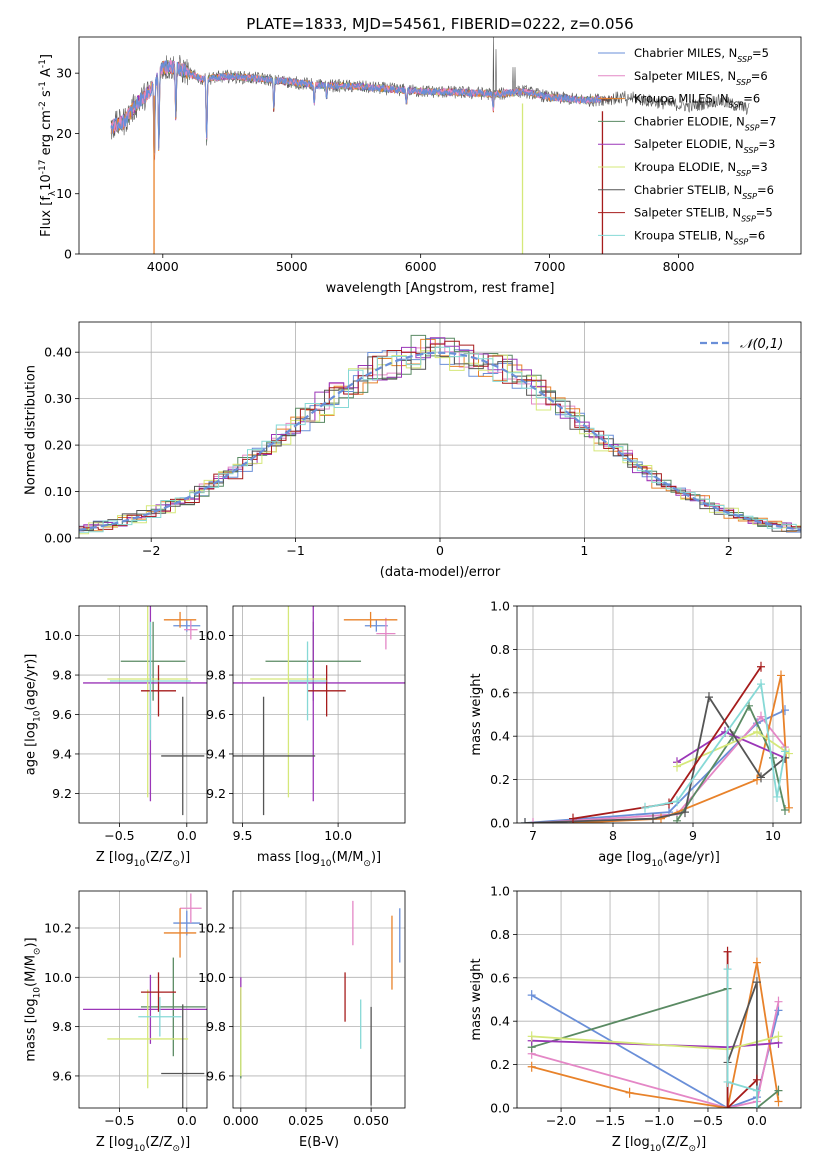 The height and width of the screenshot is (1170, 819). I want to click on y-tick-label: 0.40, so click(58, 352).